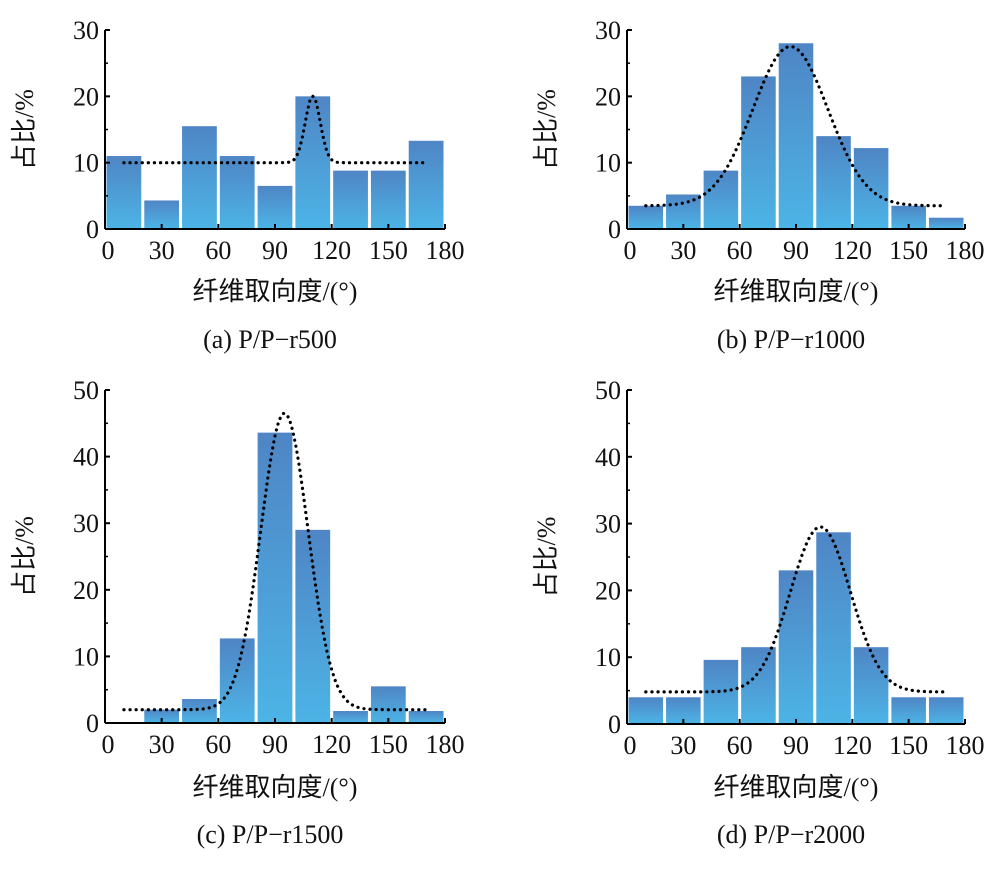  Describe the element at coordinates (791, 834) in the screenshot. I see `panel-caption: (d) P/P−r2000` at that location.